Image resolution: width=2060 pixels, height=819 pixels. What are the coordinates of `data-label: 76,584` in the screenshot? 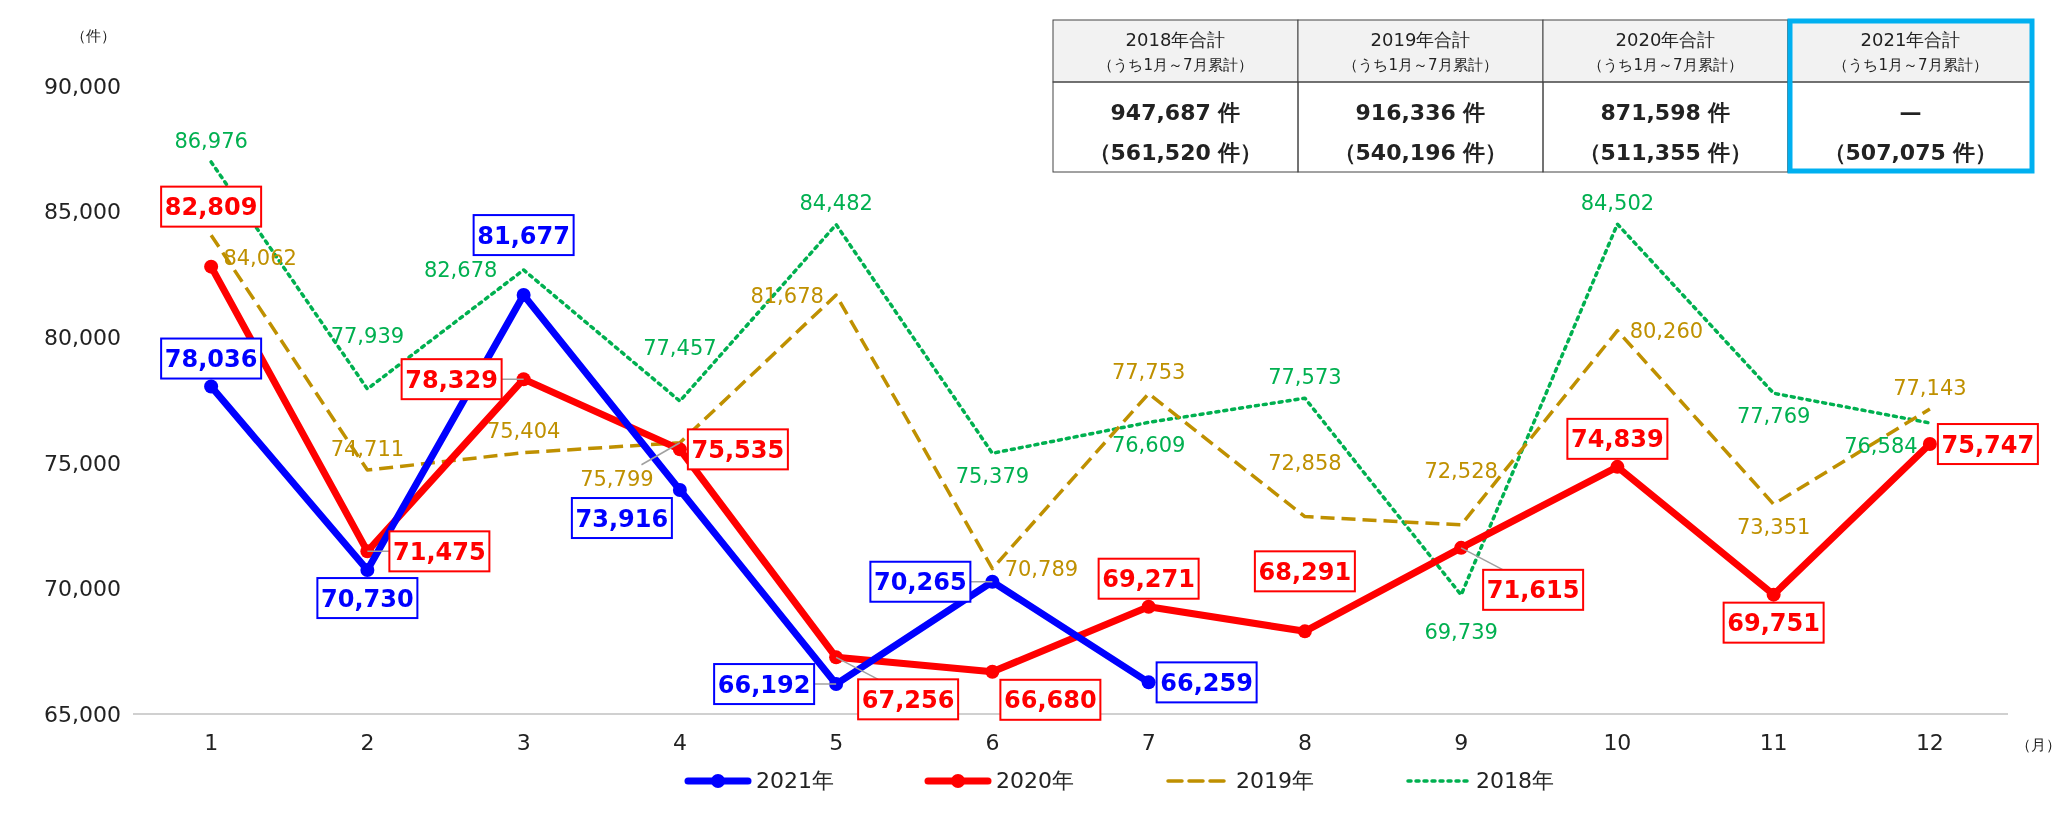 It's located at (1881, 445).